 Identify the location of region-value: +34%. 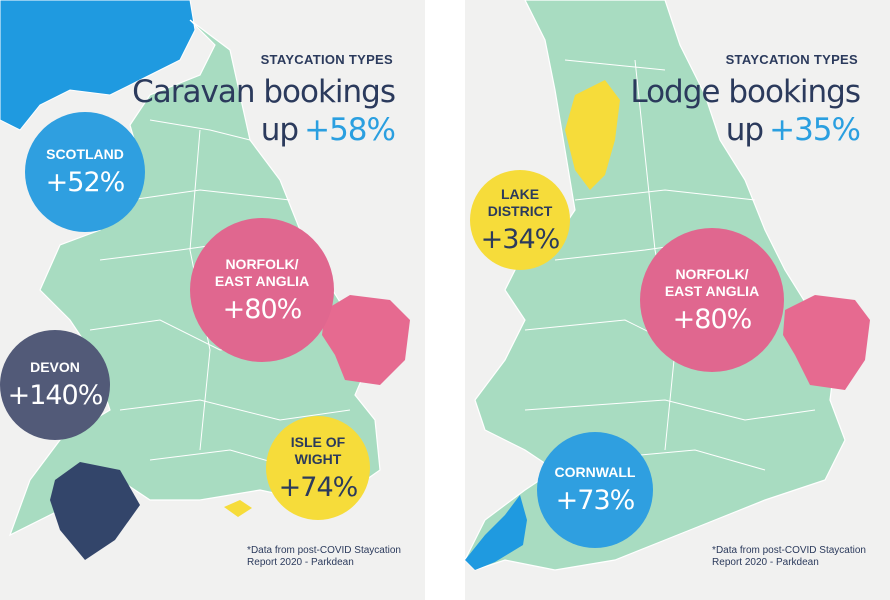
(520, 239).